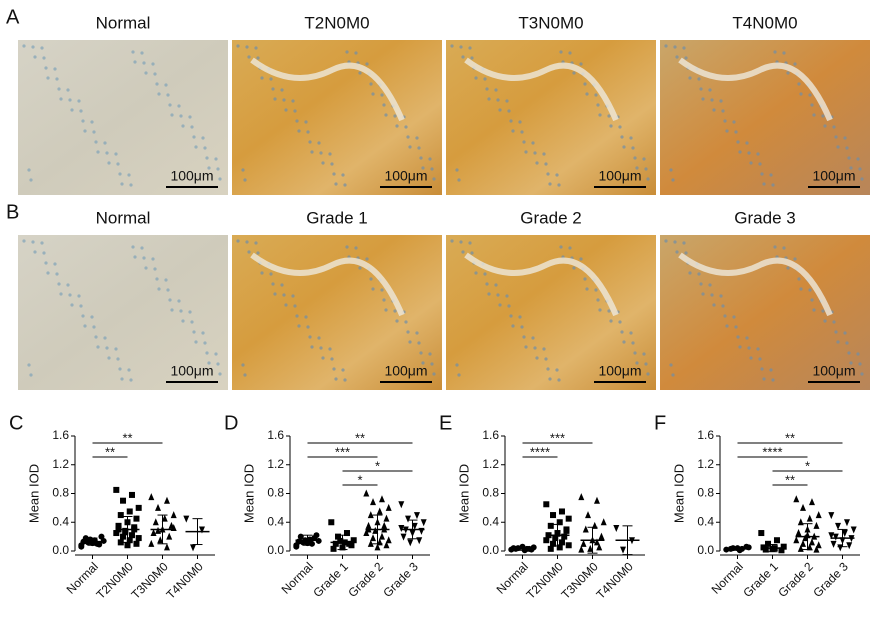 Image resolution: width=878 pixels, height=622 pixels. I want to click on stroma, so click(541, 284).